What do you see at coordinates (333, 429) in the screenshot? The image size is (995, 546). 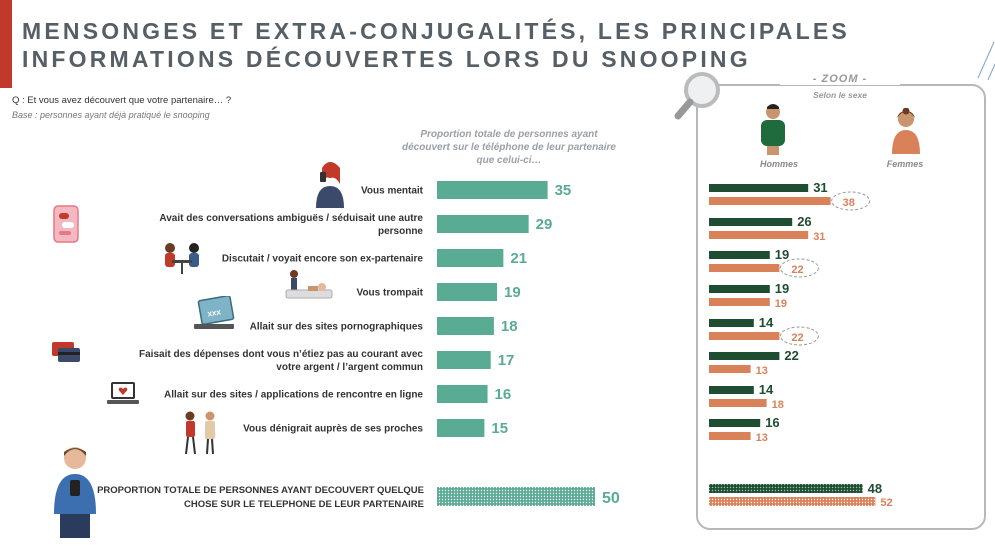 I see `category-label-8: Vous dénigrait auprès de ses proches` at bounding box center [333, 429].